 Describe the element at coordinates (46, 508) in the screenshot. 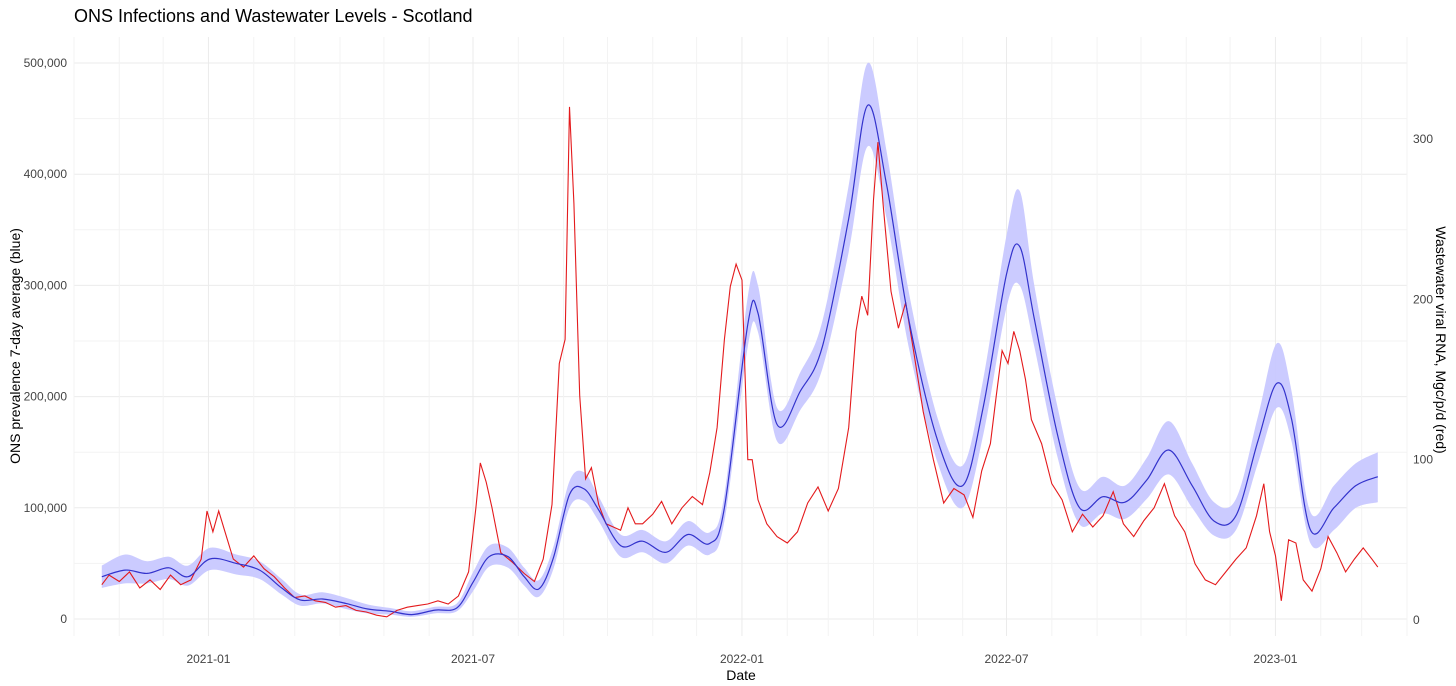

I see `y-left-tick-label: 100,000` at that location.